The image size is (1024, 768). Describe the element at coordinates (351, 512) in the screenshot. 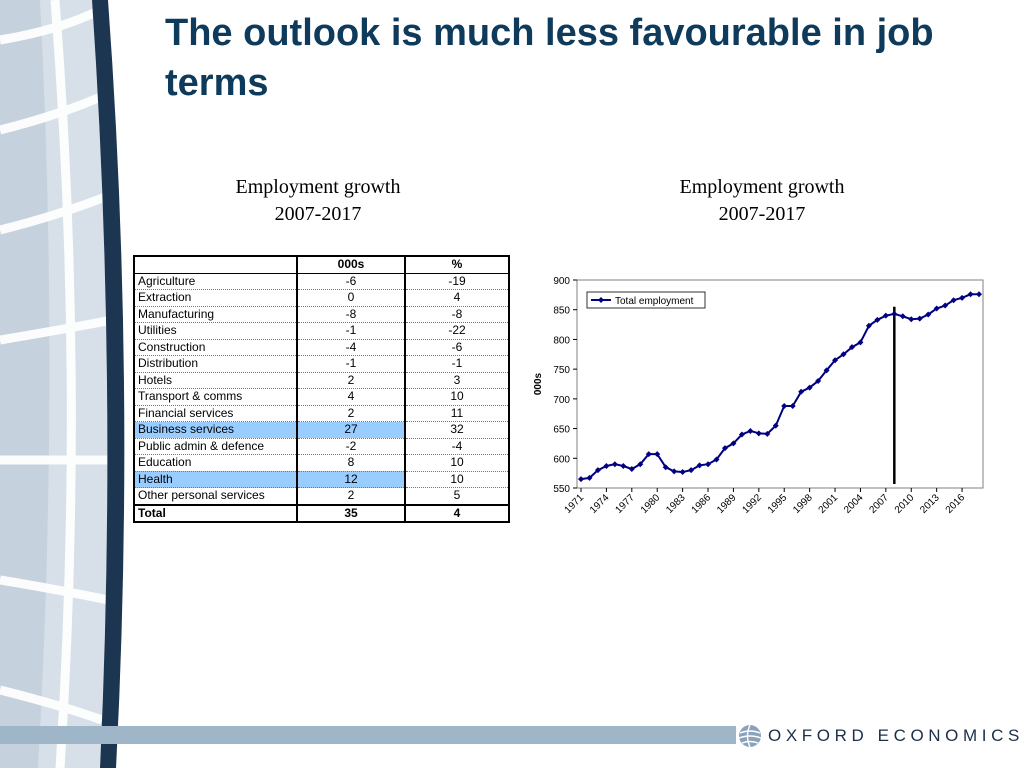

I see `row-thousands-cell: 35` at that location.